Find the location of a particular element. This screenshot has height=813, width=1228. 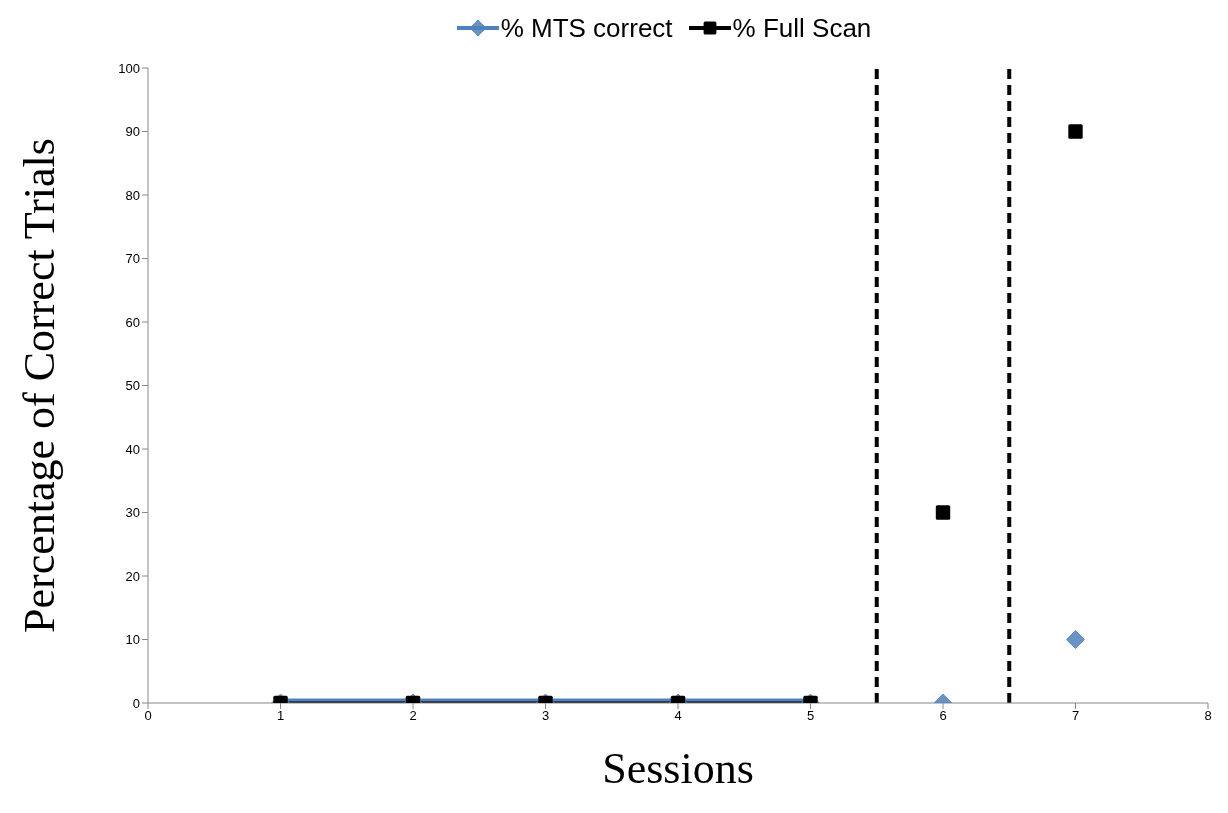

y-tick-label: 40 is located at coordinates (132, 449).